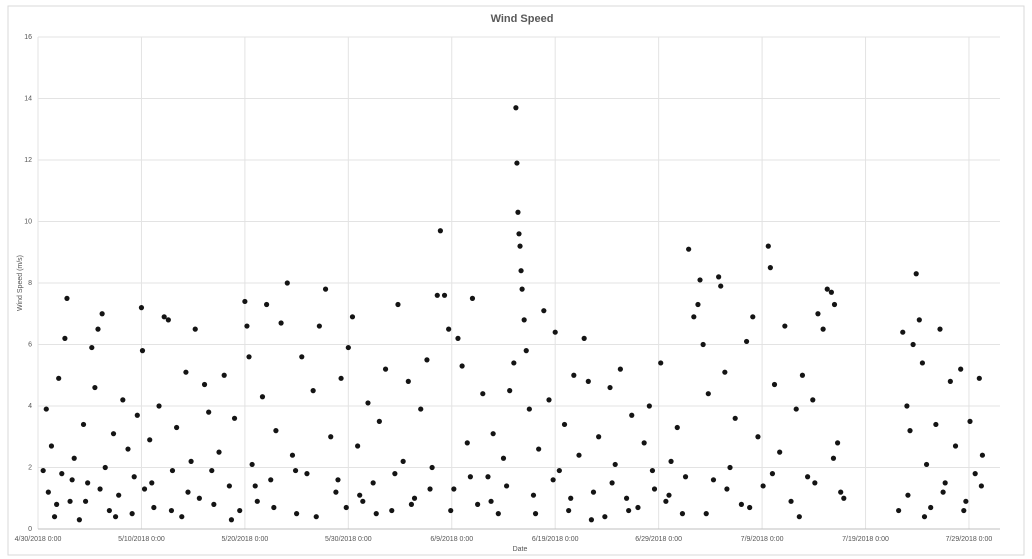 The height and width of the screenshot is (559, 1032). What do you see at coordinates (522, 19) in the screenshot?
I see `chart-title: Wind Speed` at bounding box center [522, 19].